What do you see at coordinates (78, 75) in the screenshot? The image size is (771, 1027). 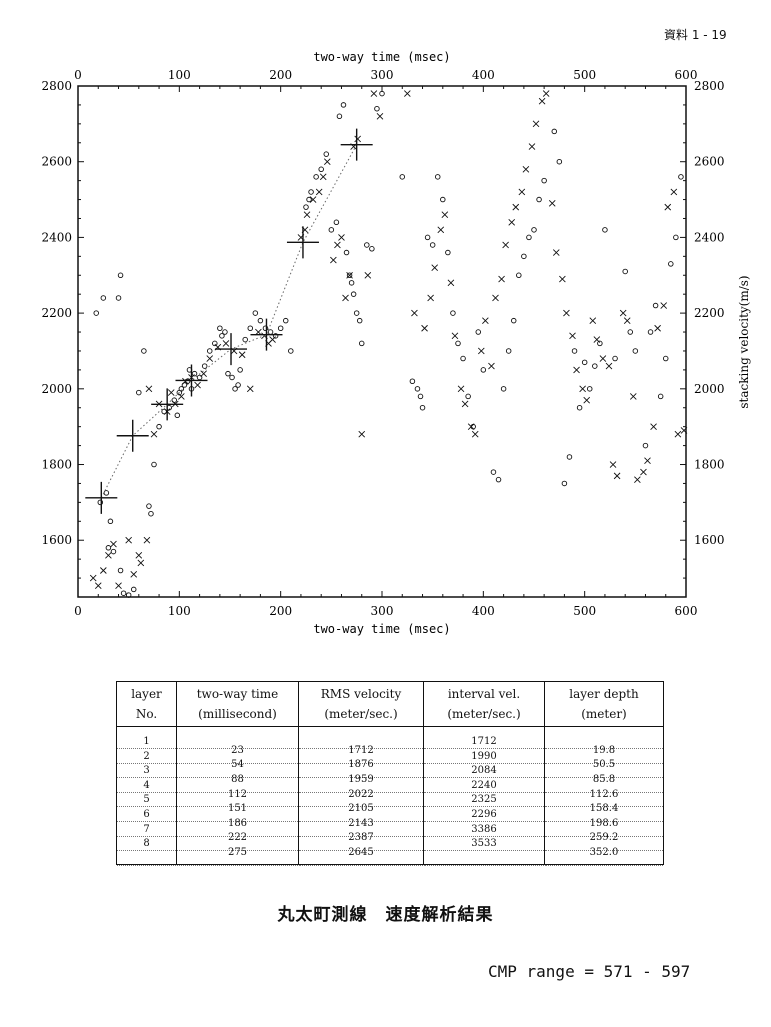 I see `x-tick-label-top: 0` at bounding box center [78, 75].